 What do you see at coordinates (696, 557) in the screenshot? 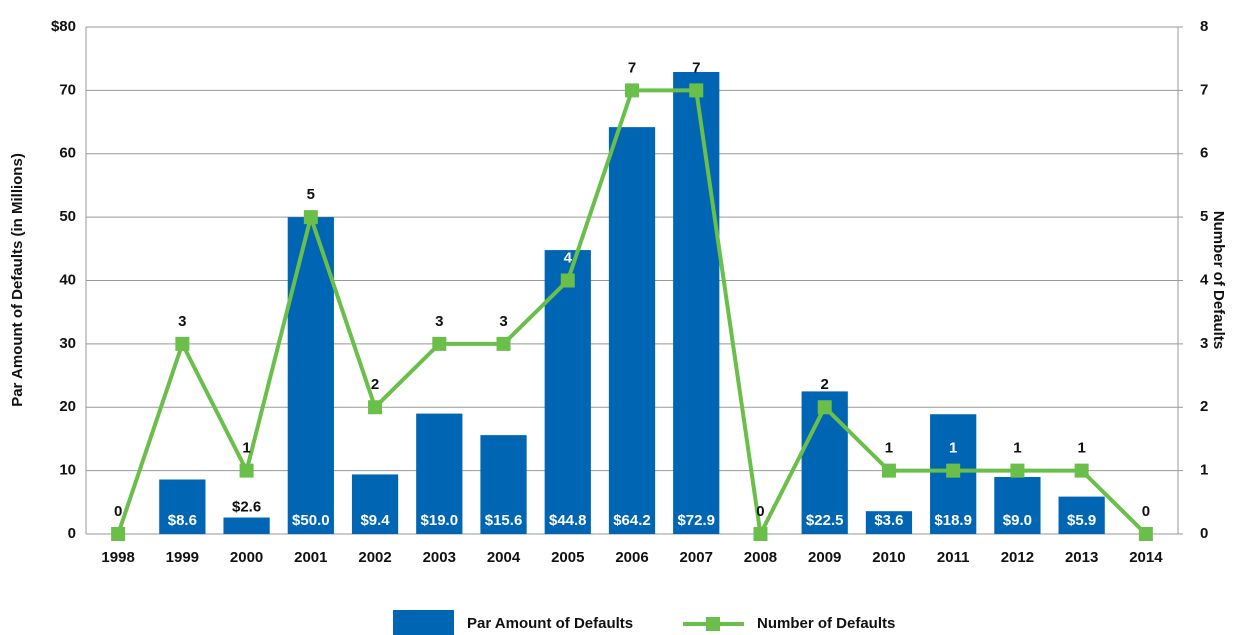
I see `x-tick-label: 2007` at bounding box center [696, 557].